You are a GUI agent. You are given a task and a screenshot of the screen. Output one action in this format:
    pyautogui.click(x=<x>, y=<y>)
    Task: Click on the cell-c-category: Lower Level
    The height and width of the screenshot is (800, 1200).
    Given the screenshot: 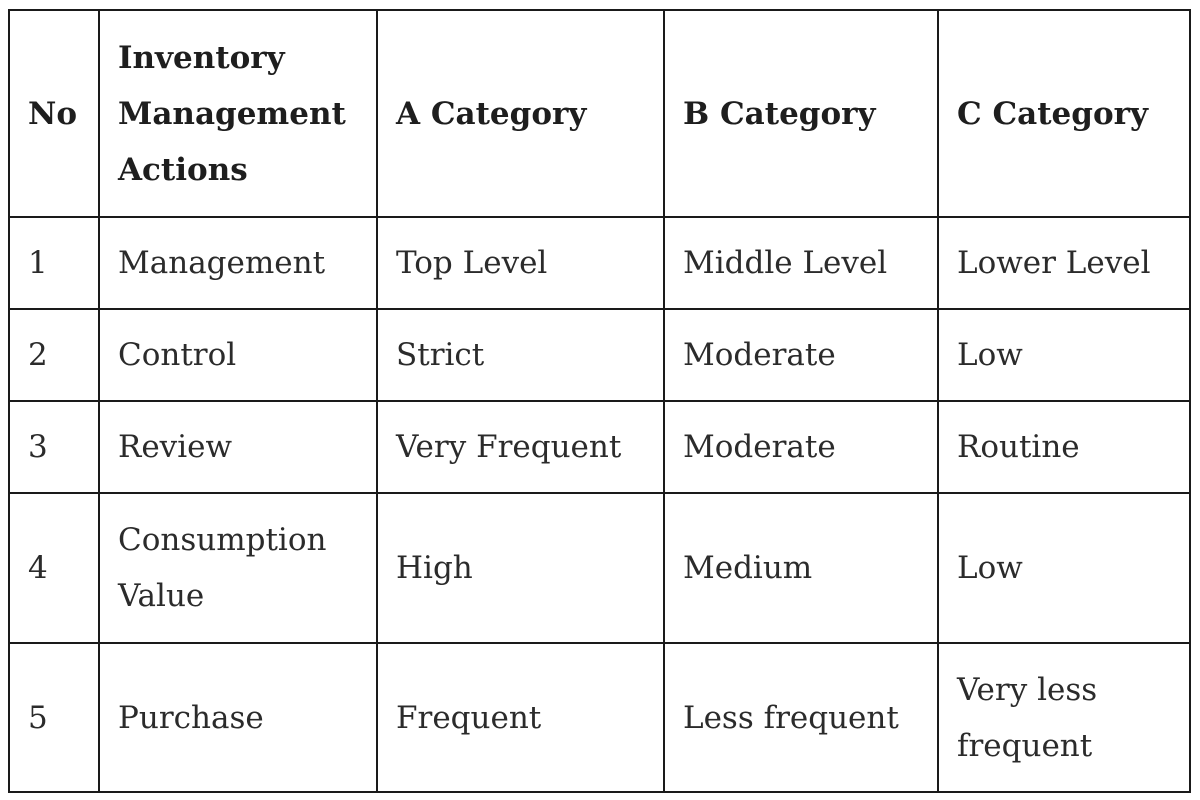 What is the action you would take?
    pyautogui.click(x=1064, y=263)
    